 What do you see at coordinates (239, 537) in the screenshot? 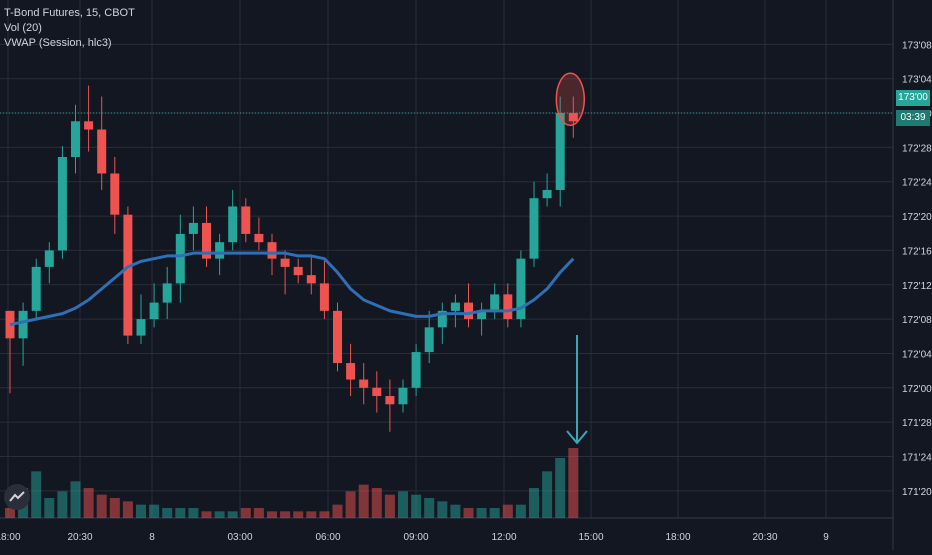
I see `x-tick-label: 03:00` at bounding box center [239, 537].